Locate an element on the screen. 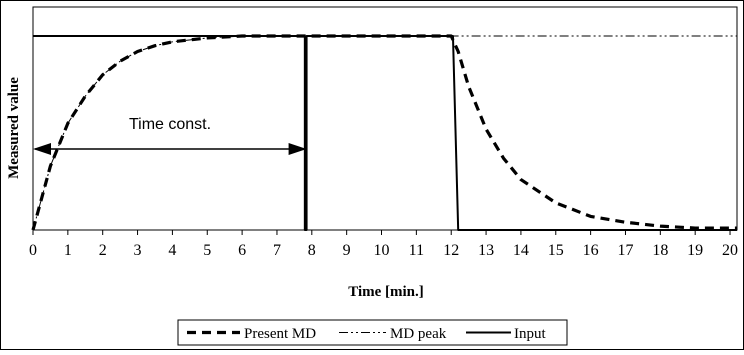 This screenshot has height=355, width=744. legend-label: Input is located at coordinates (530, 334).